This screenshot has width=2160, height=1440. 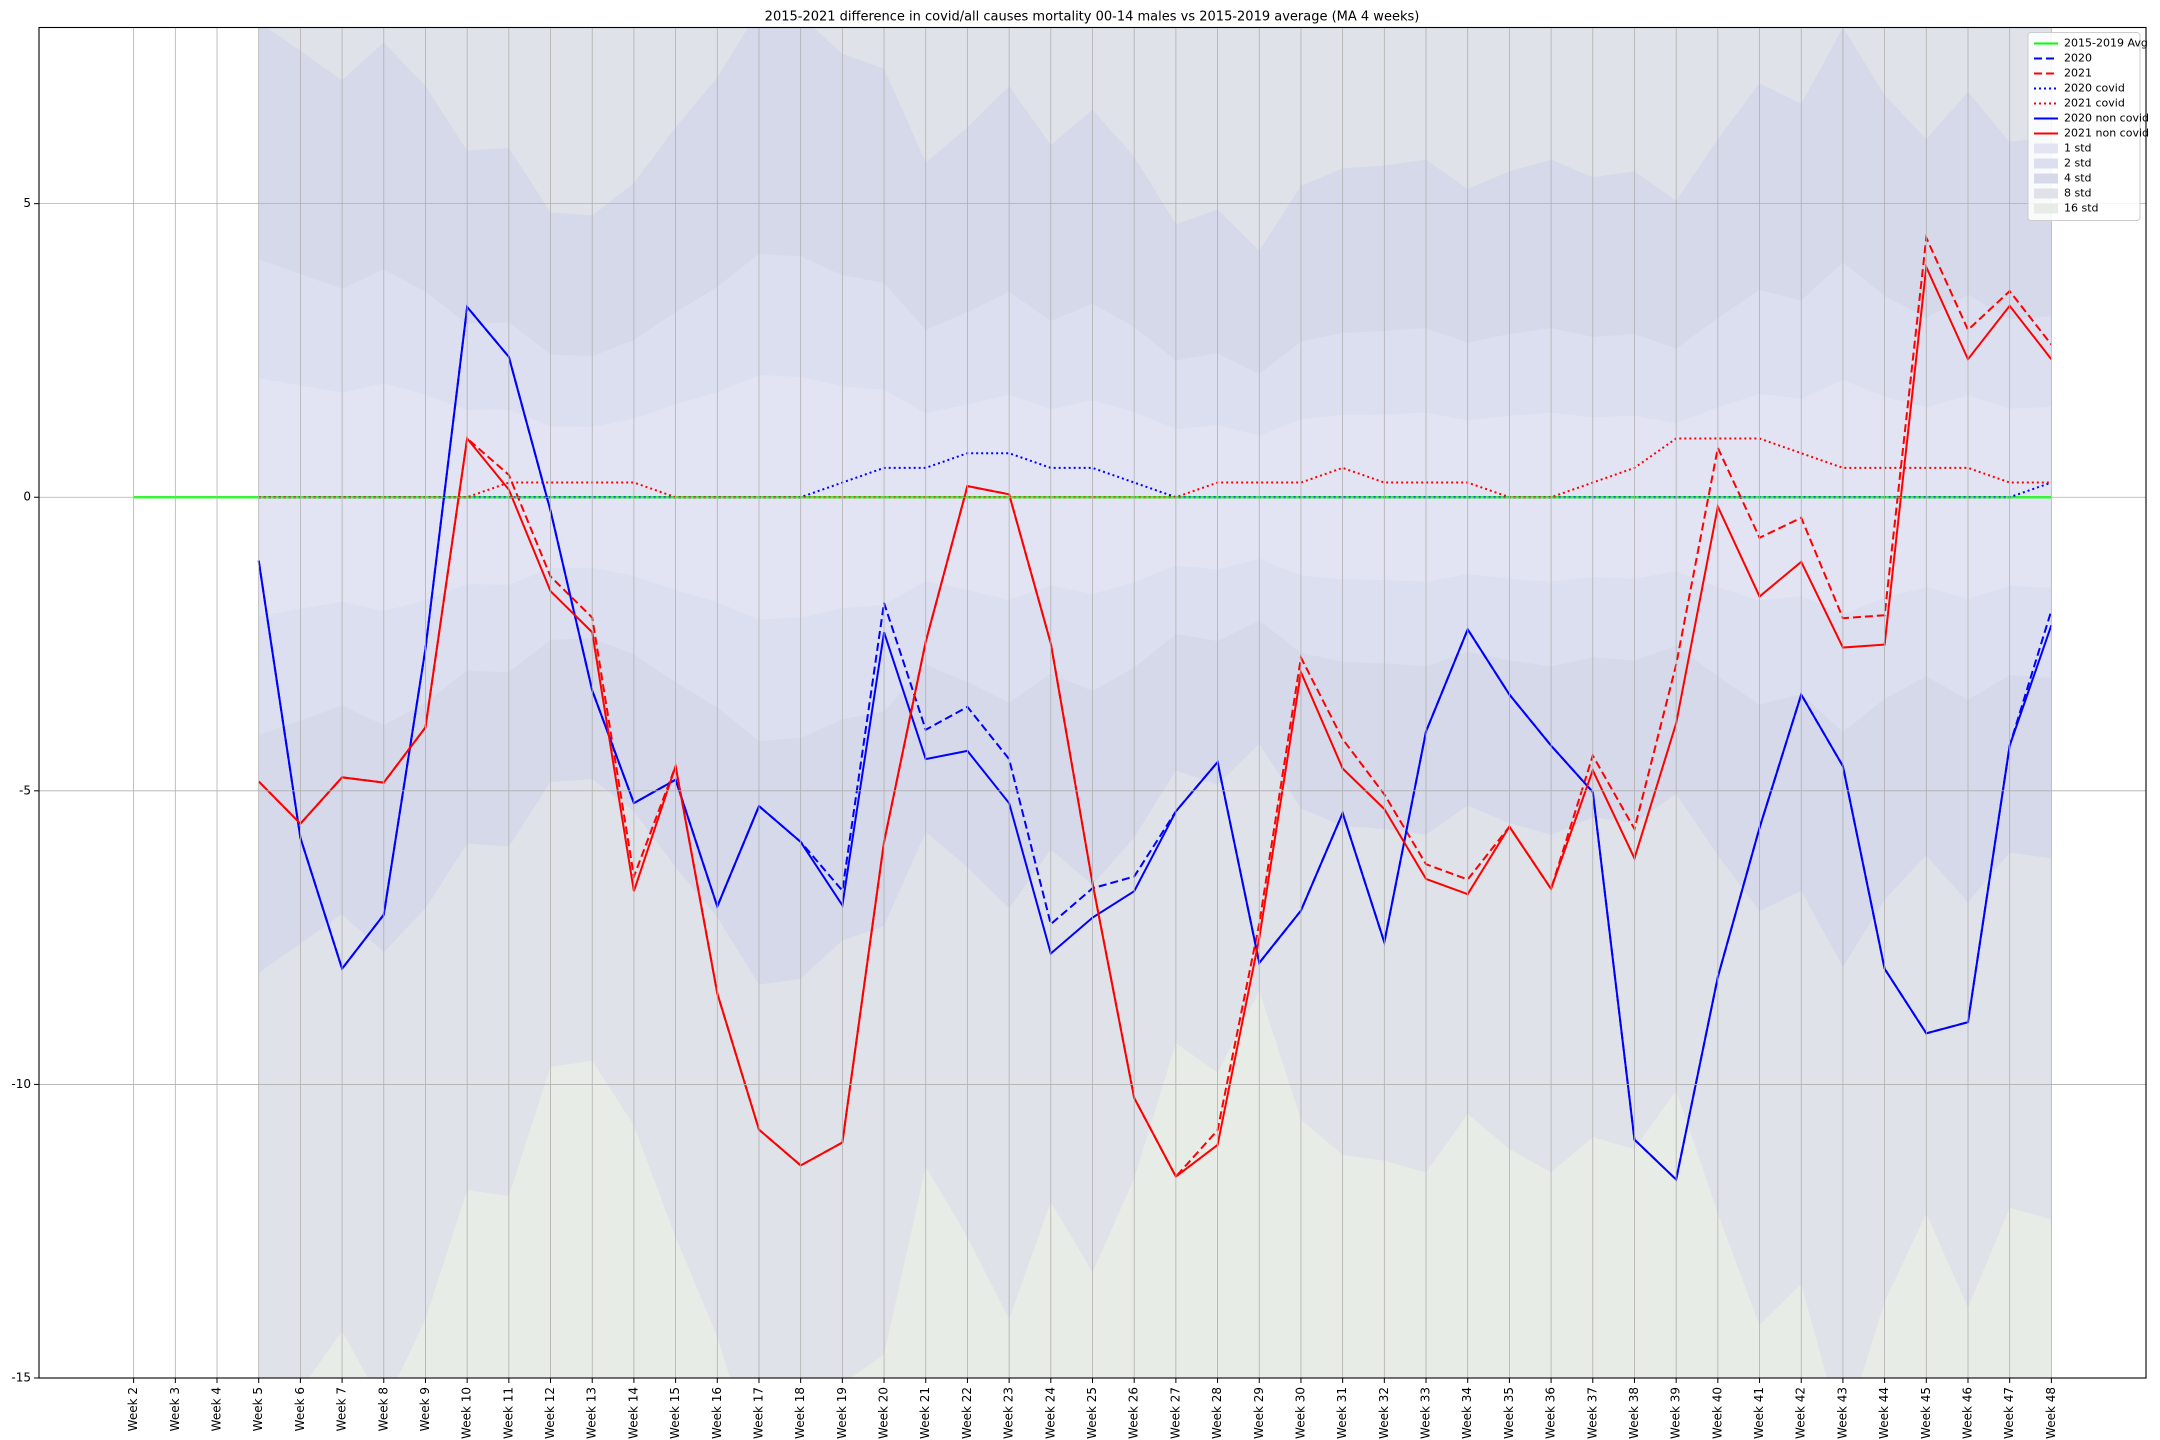 I want to click on x-tick-label: Week 10, so click(x=467, y=1413).